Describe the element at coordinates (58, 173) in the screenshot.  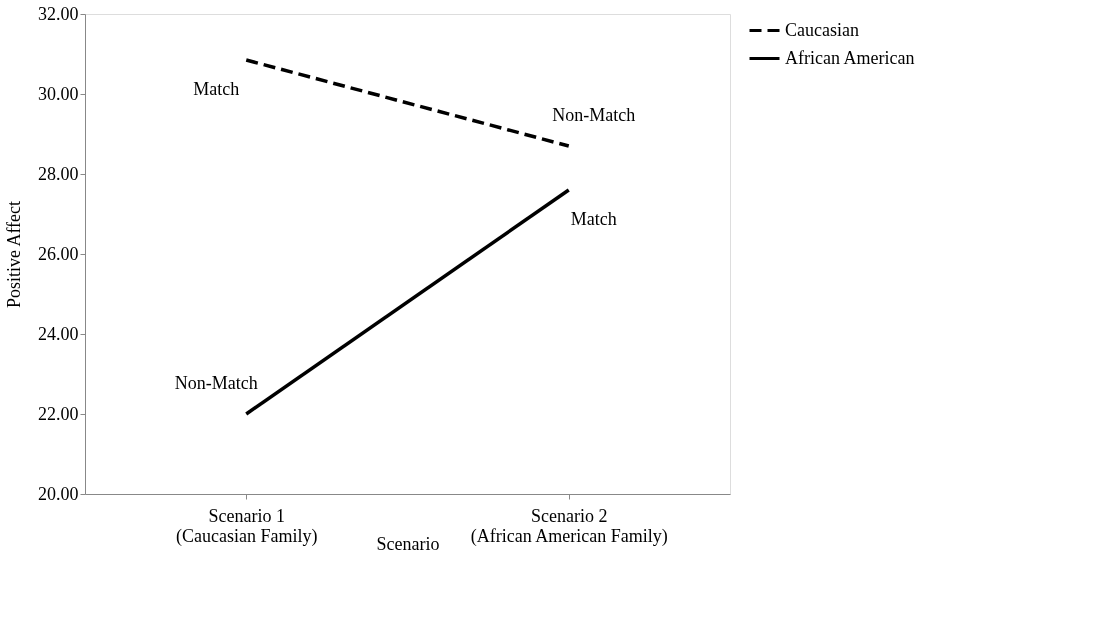
I see `y-tick-label: 28.00` at that location.